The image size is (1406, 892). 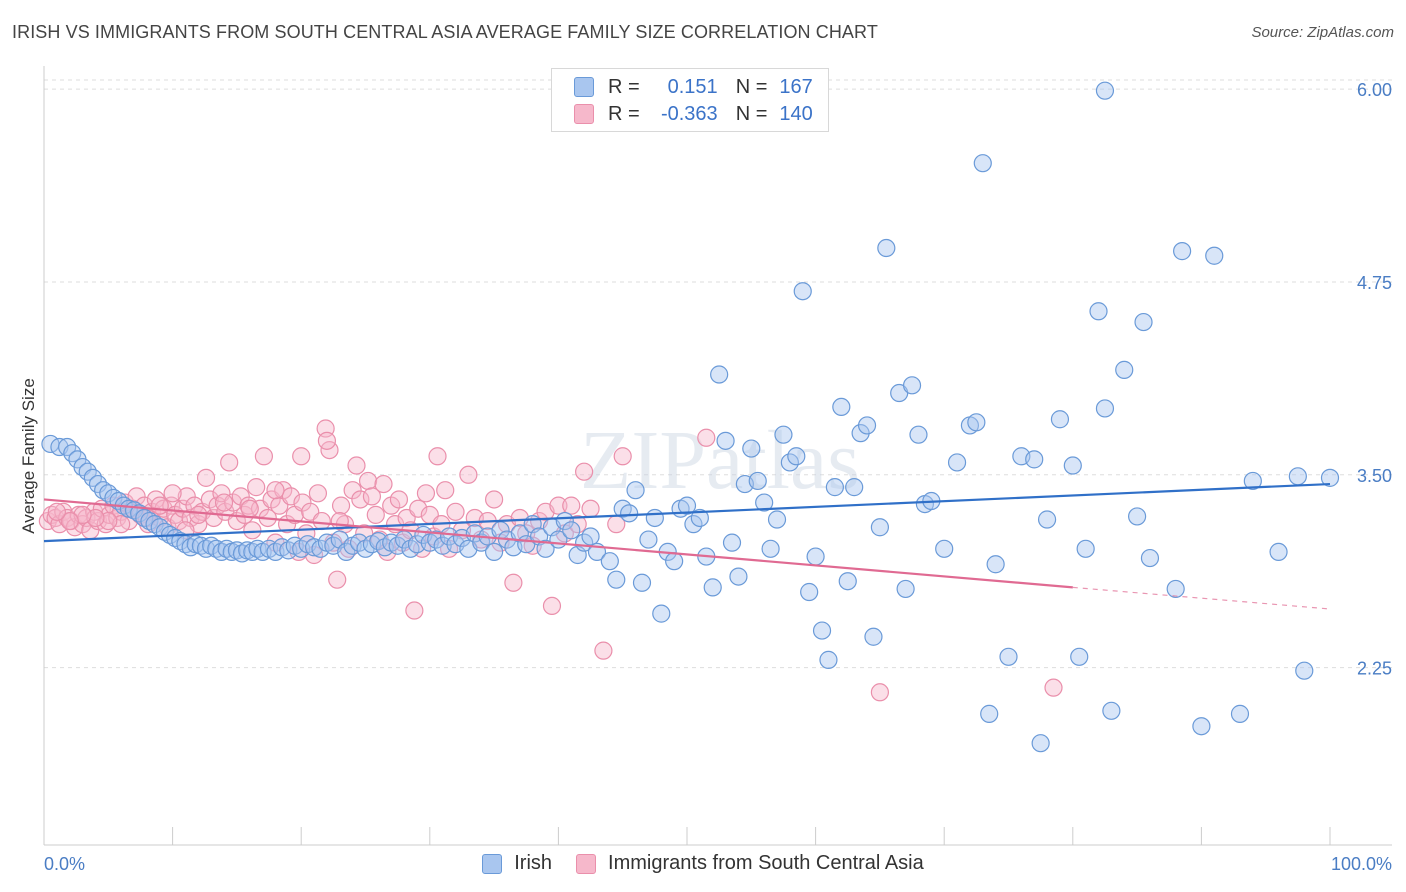 I want to click on imm-swatch, so click(x=584, y=114).